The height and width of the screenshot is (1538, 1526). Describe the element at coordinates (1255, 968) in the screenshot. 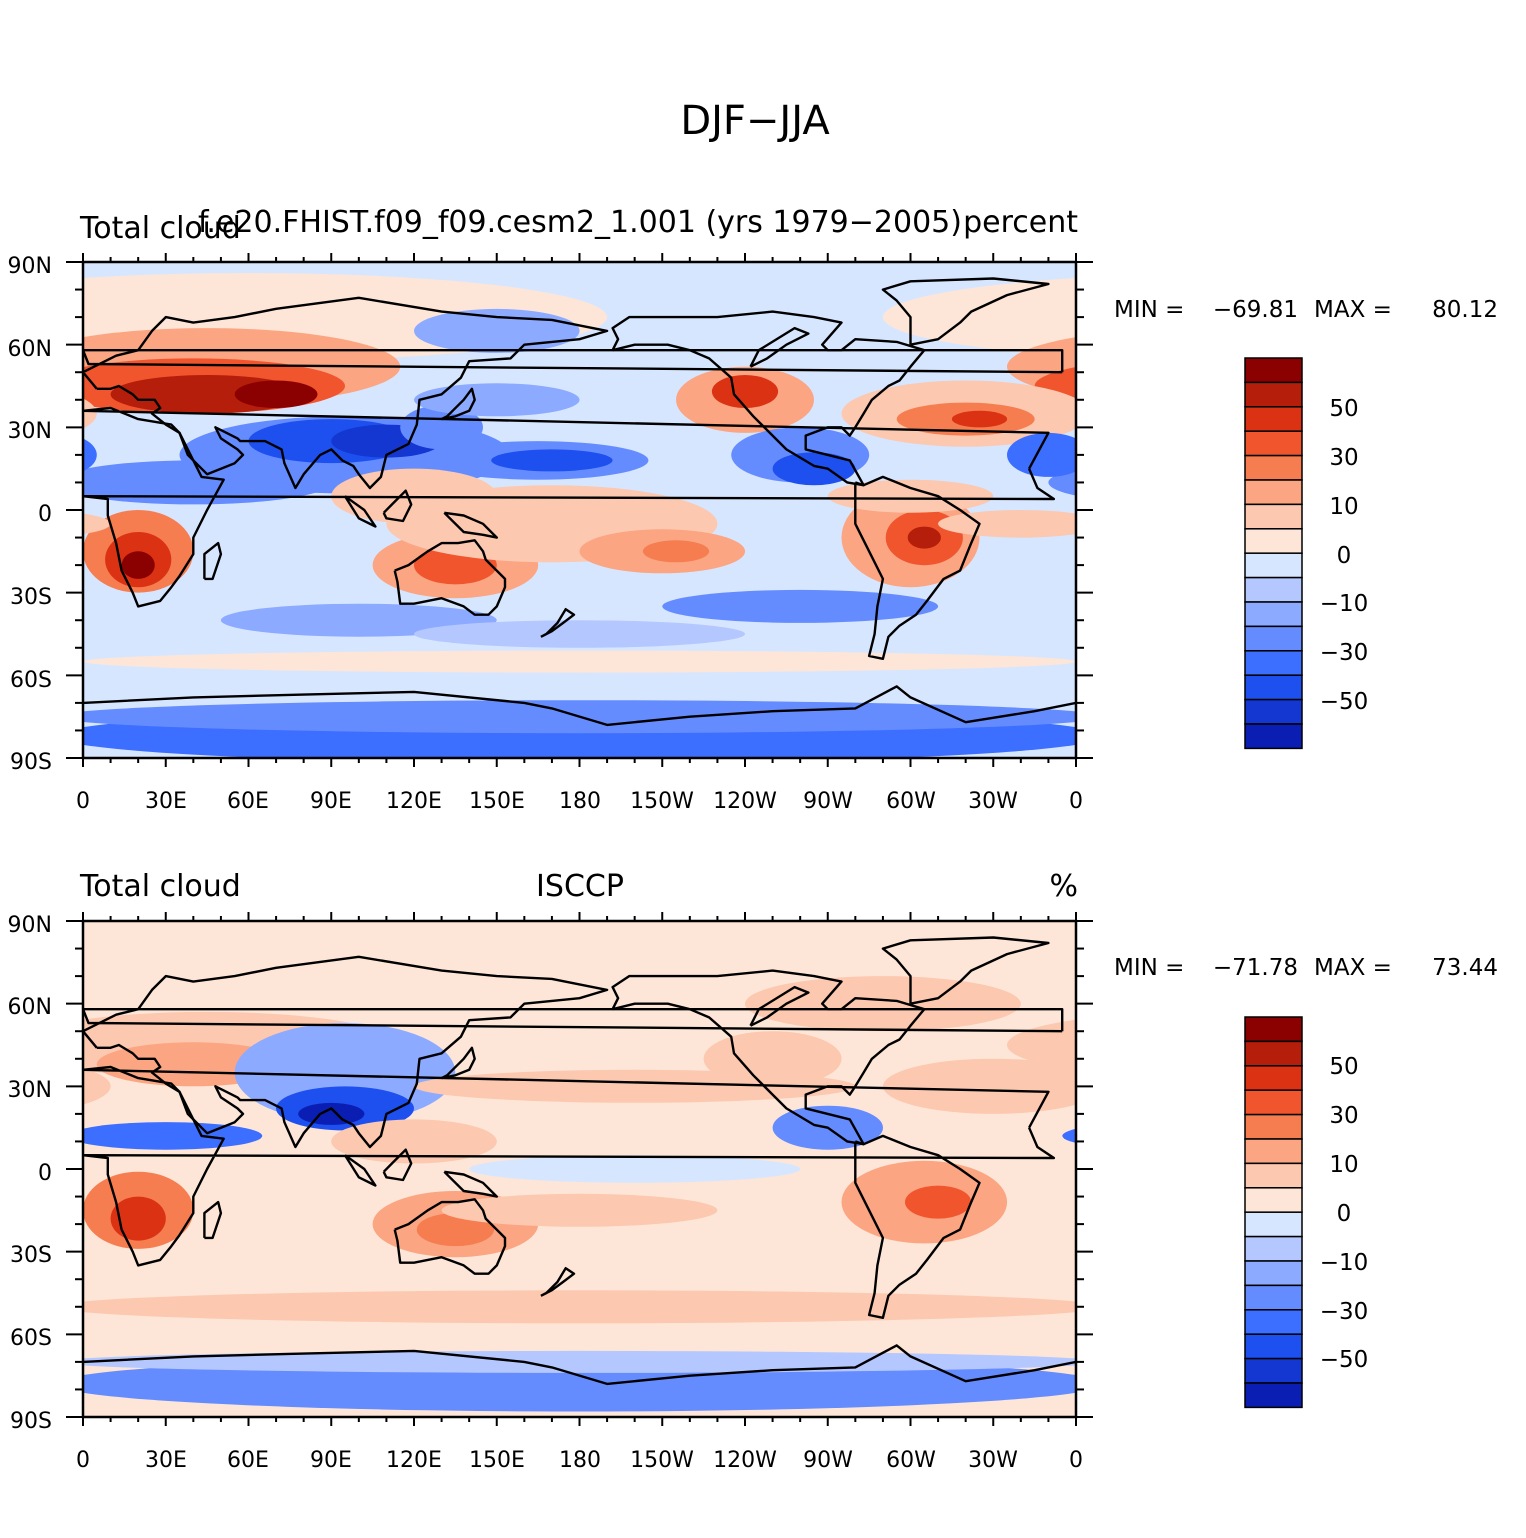

I see `panel-2-min-value: −71.78` at that location.